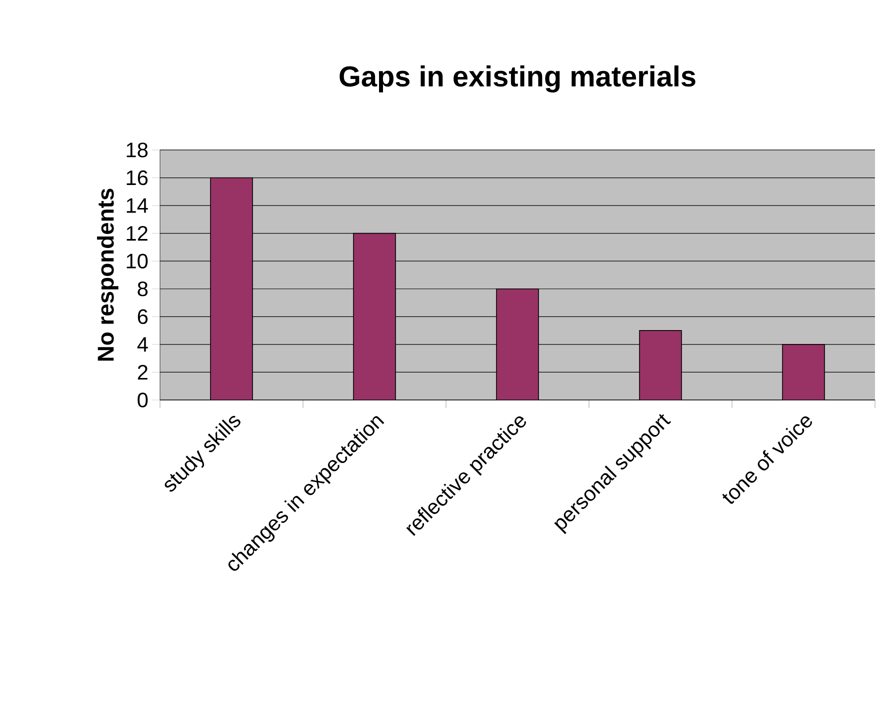  I want to click on y-tick-label: 14, so click(137, 205).